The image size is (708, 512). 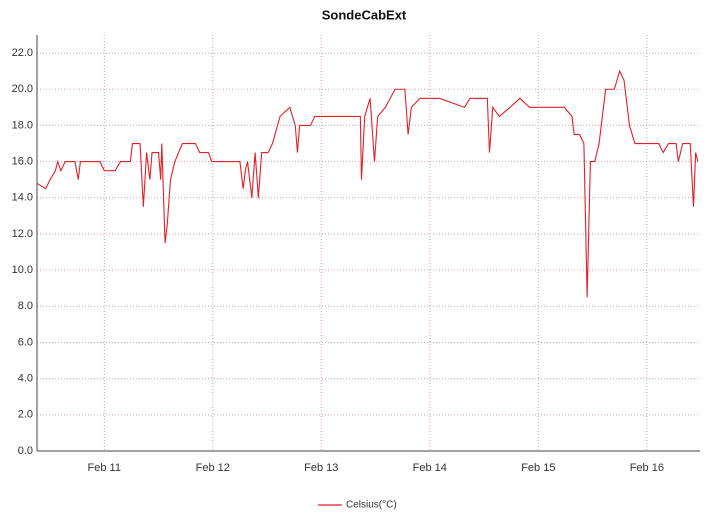 I want to click on x-tick-label: Feb 14, so click(x=430, y=468).